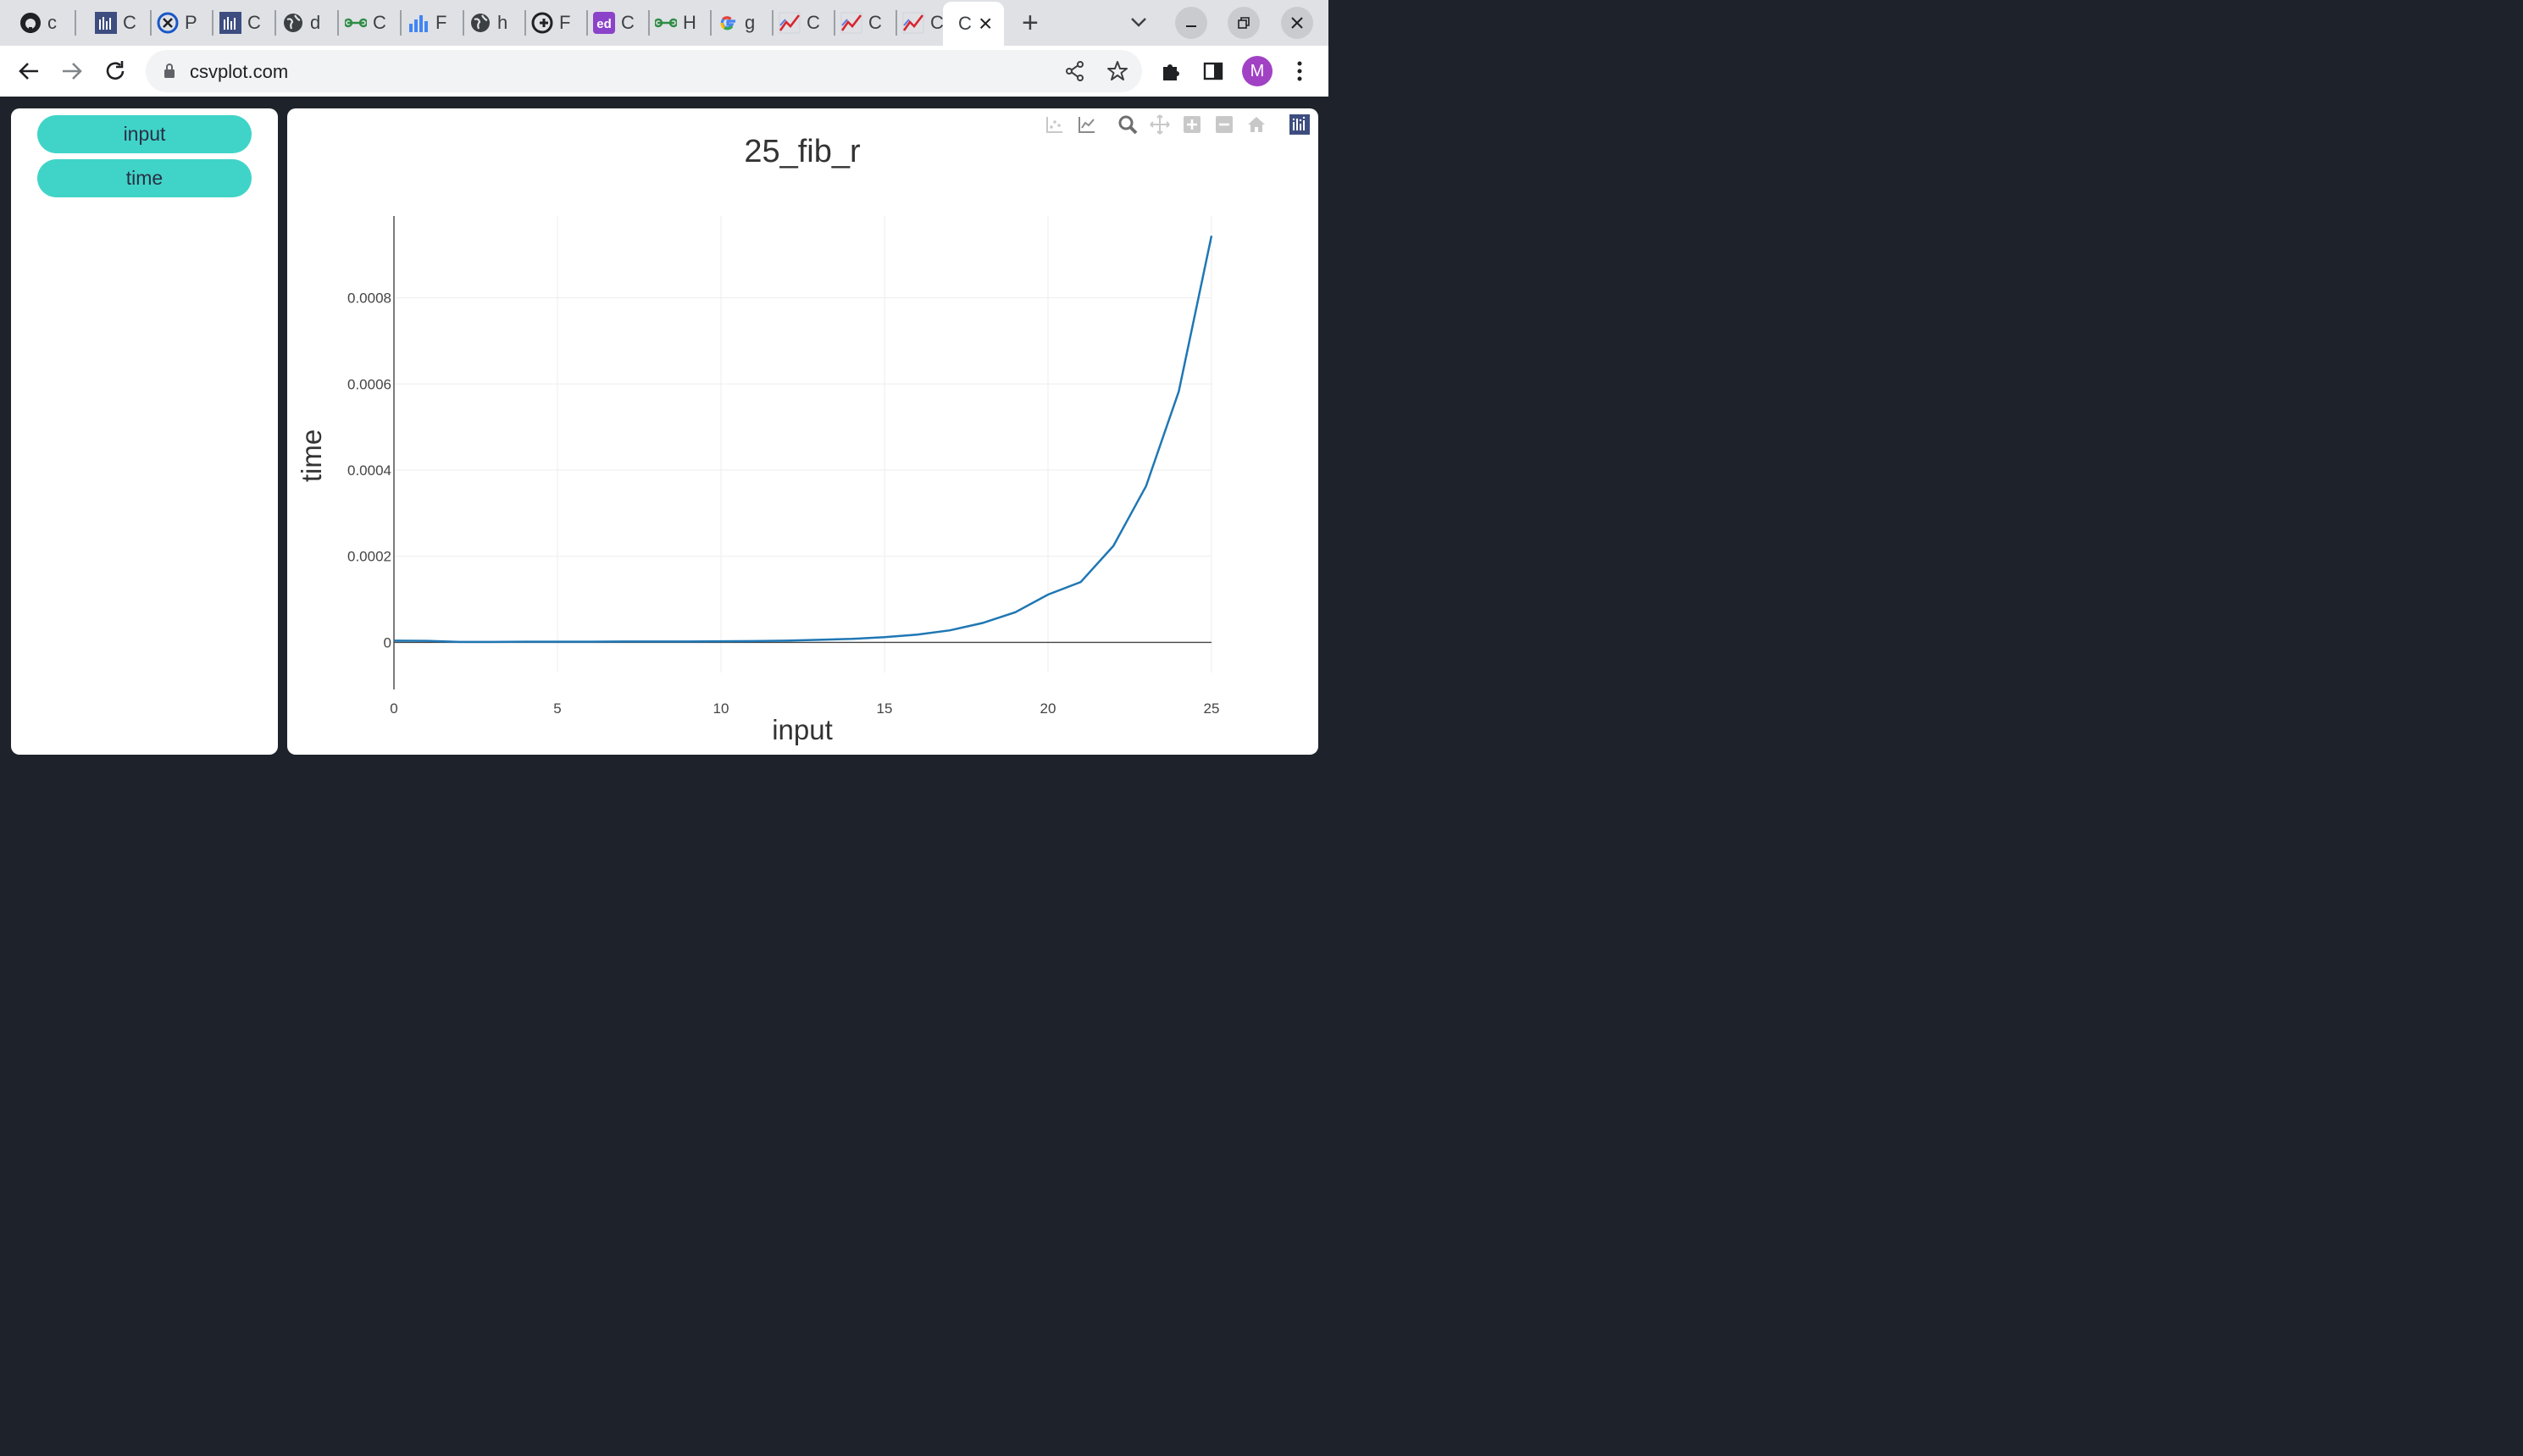 This screenshot has height=1456, width=2523. I want to click on browser-menu-button, so click(1300, 71).